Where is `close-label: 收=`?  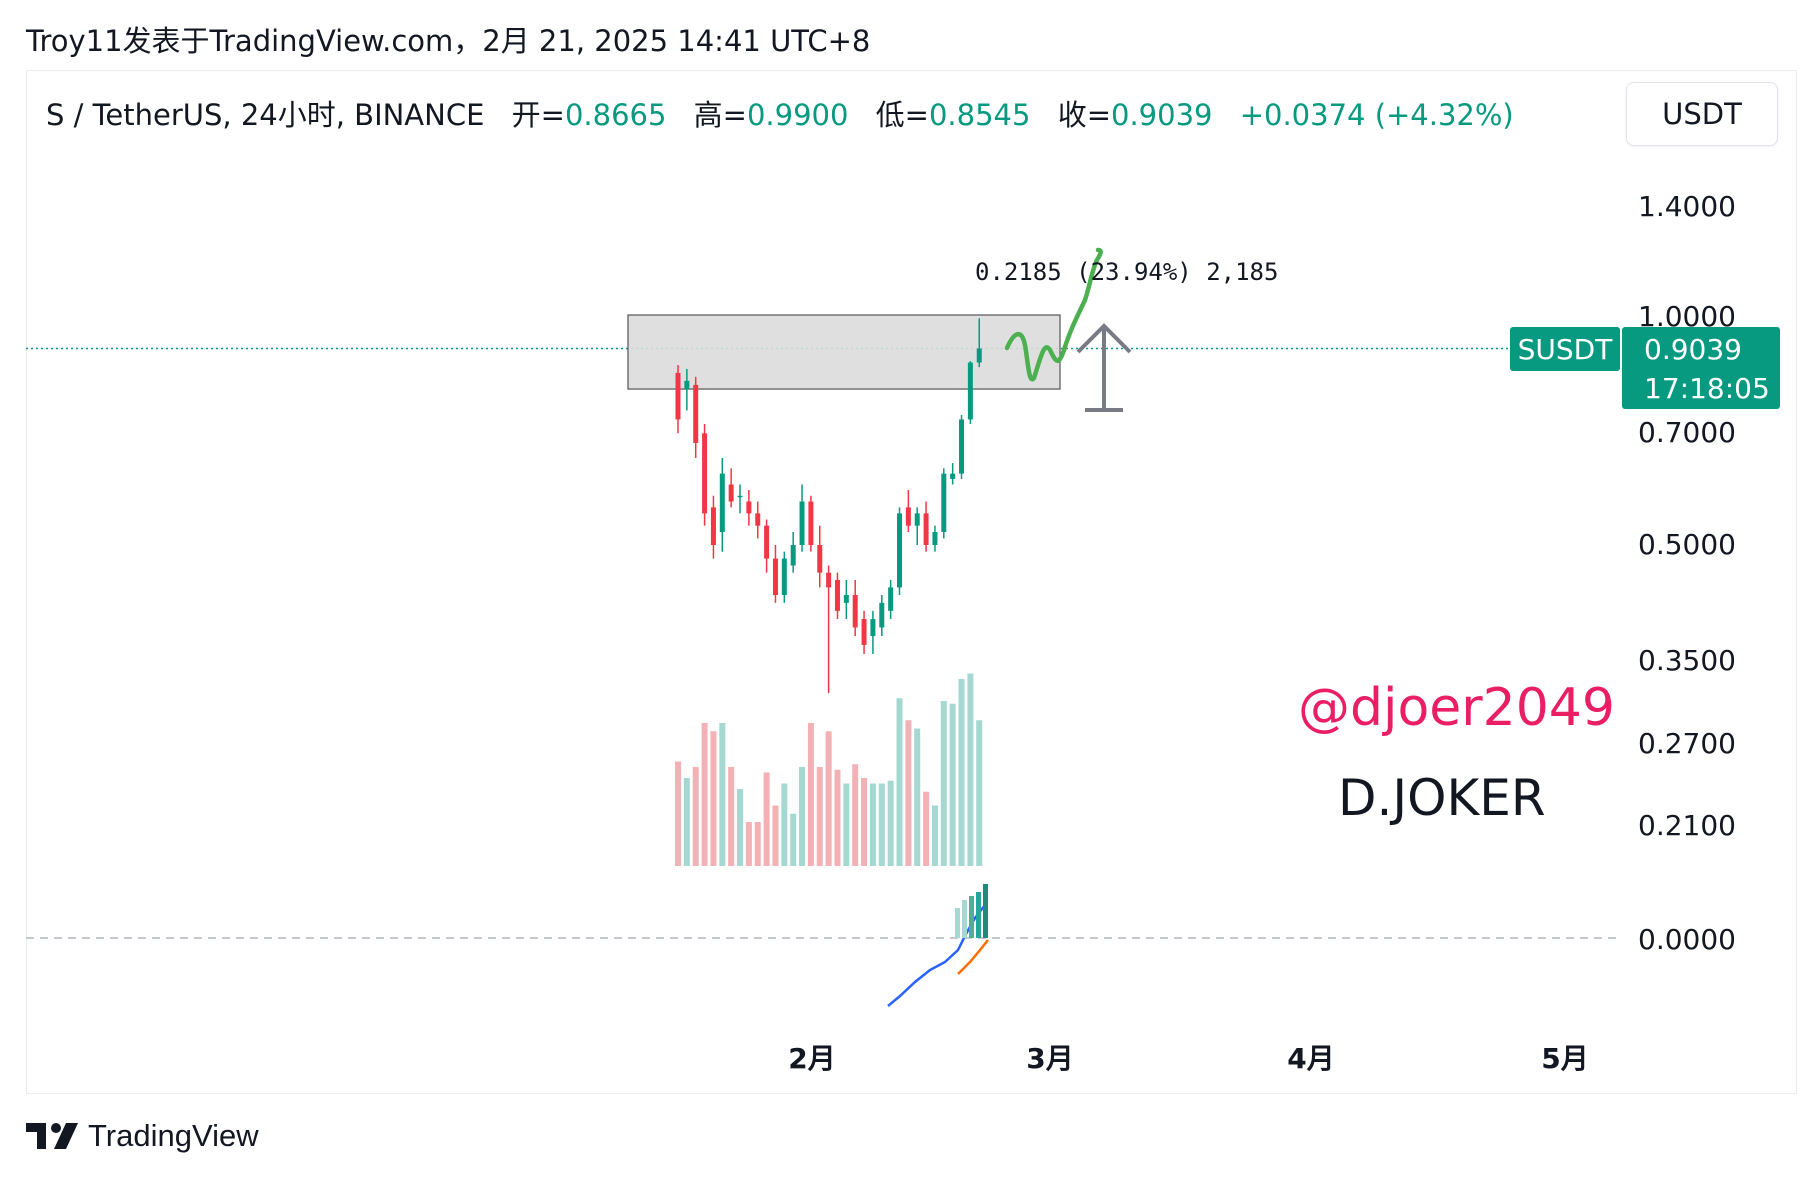
close-label: 收= is located at coordinates (1084, 115).